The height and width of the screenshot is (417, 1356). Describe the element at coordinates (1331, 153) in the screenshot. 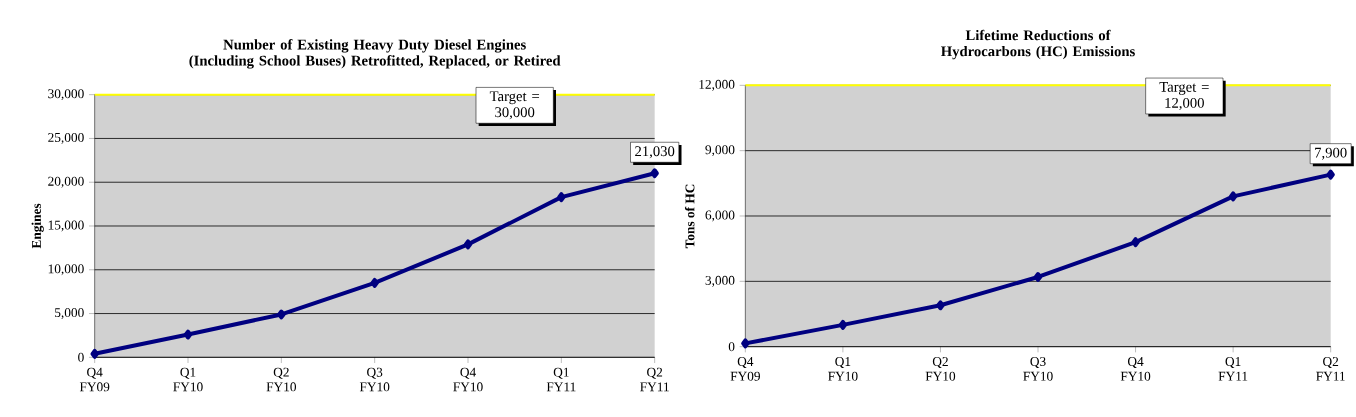

I see `data-label: 7,900` at that location.